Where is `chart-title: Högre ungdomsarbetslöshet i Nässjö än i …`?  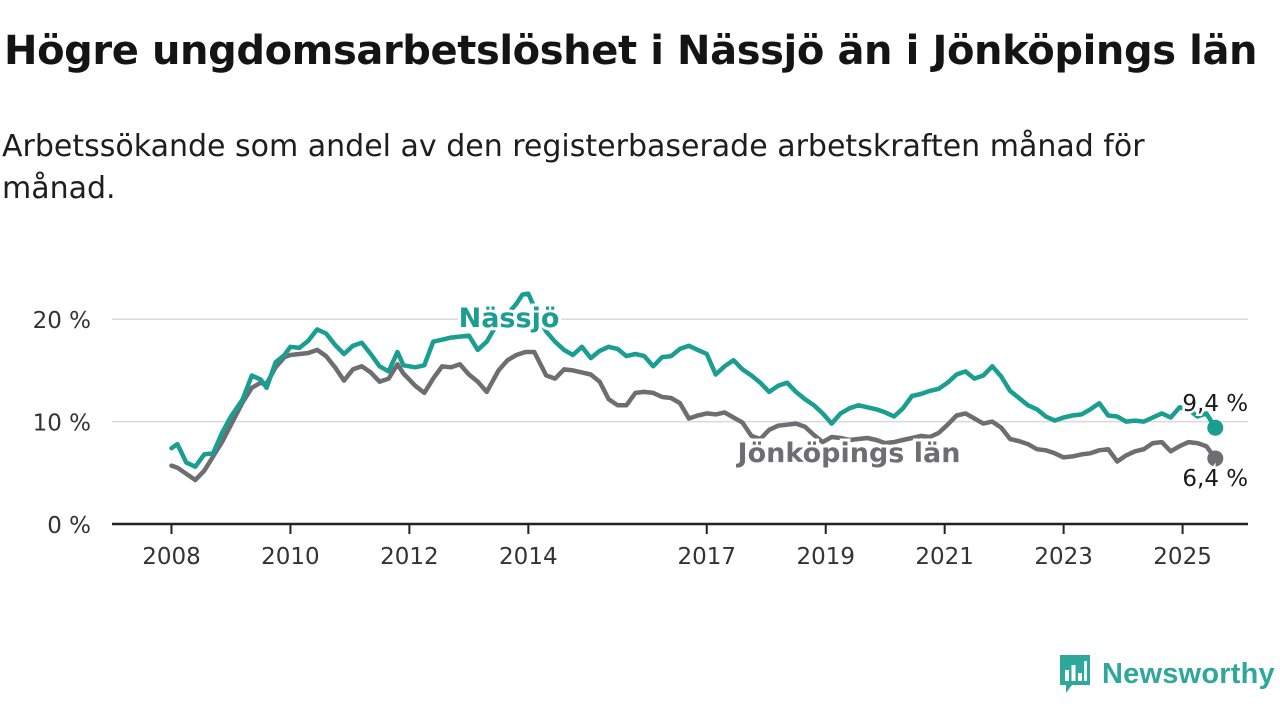
chart-title: Högre ungdomsarbetslöshet i Nässjö än i … is located at coordinates (631, 51).